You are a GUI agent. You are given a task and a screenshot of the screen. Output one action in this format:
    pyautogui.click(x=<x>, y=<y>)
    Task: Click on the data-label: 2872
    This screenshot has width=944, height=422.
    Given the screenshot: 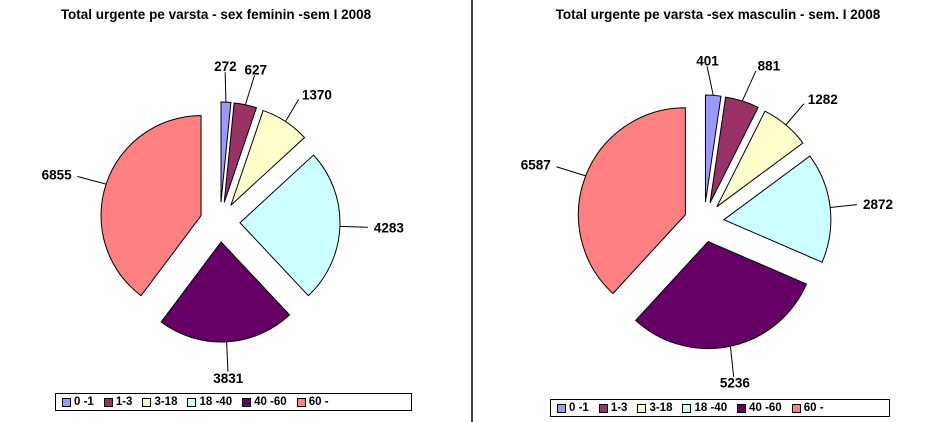 What is the action you would take?
    pyautogui.click(x=878, y=204)
    